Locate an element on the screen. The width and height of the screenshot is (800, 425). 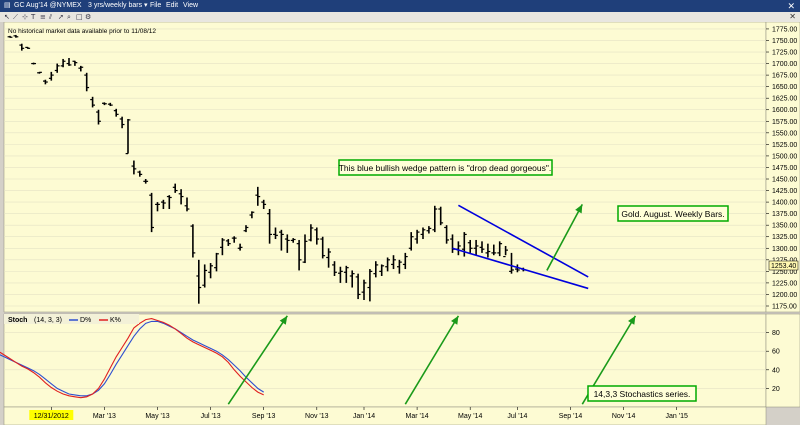
price-tick-label: 1675.00 is located at coordinates (784, 76).